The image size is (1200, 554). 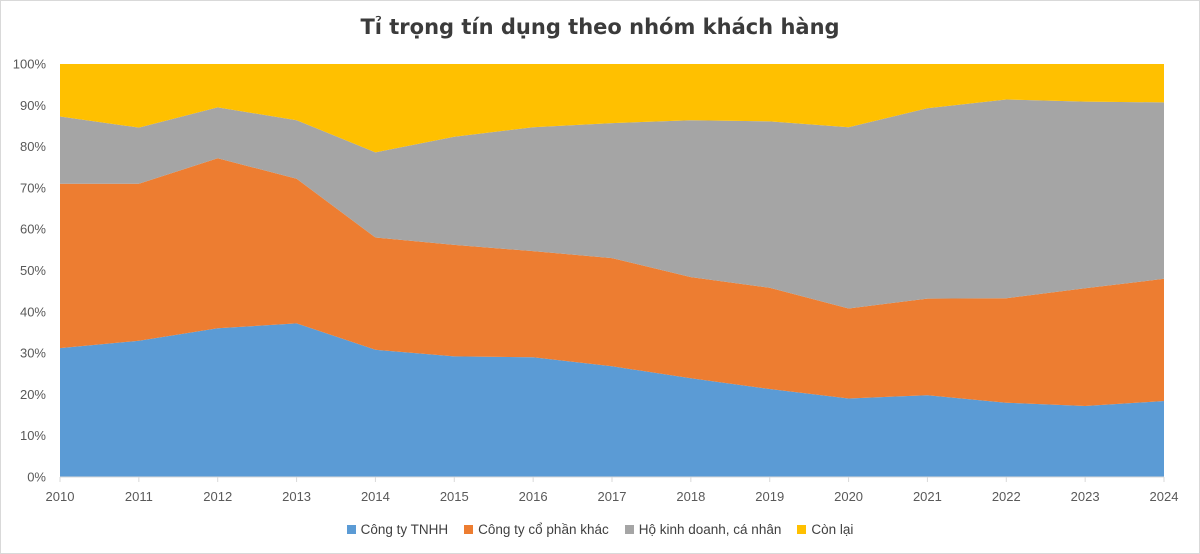 I want to click on y-tick-label: 40%, so click(x=33, y=311).